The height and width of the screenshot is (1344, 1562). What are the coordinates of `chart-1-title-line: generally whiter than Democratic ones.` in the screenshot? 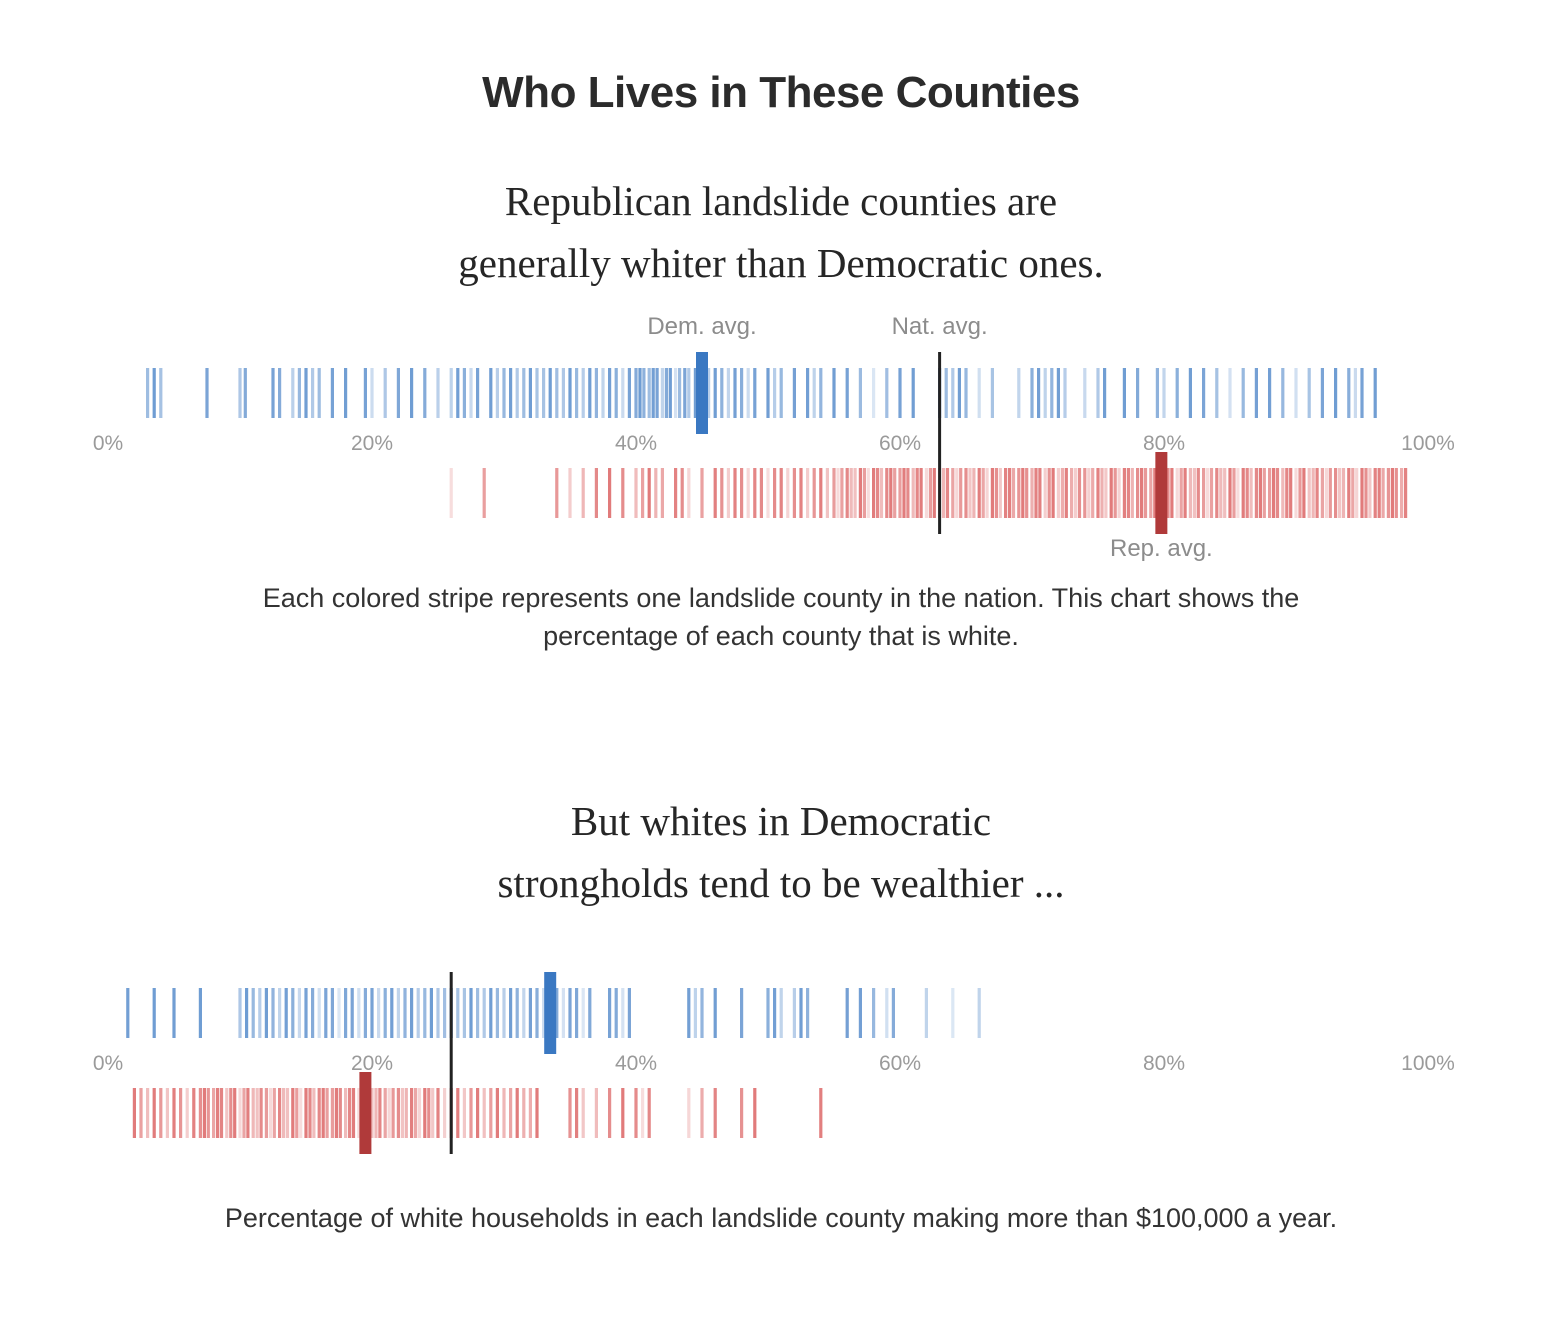 It's located at (781, 263).